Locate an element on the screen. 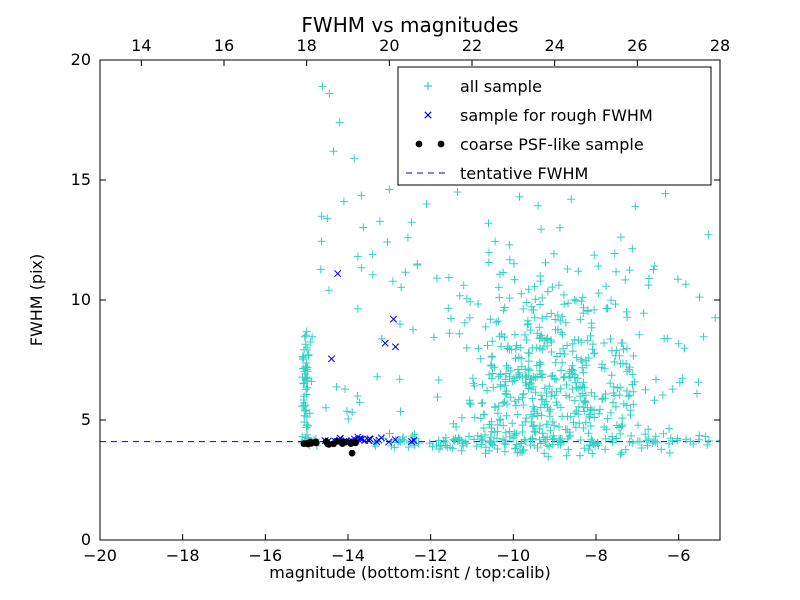 This screenshot has height=600, width=800. legend-label: tentative FWHM is located at coordinates (524, 173).